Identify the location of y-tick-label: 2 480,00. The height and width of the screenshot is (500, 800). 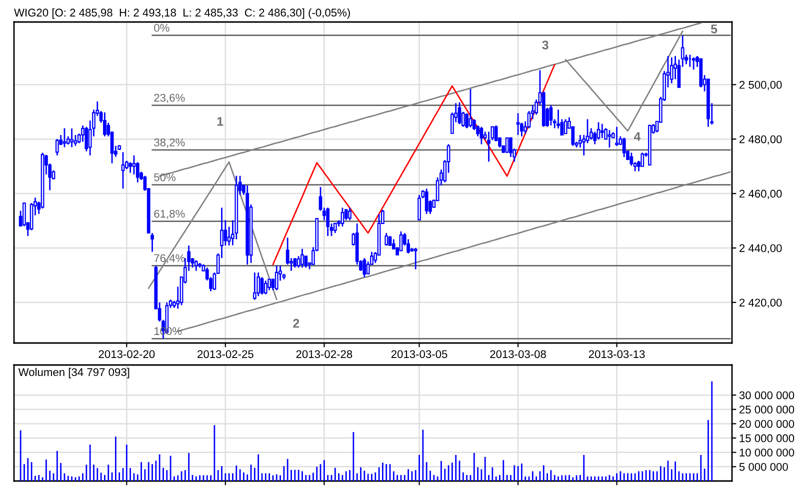
(761, 140).